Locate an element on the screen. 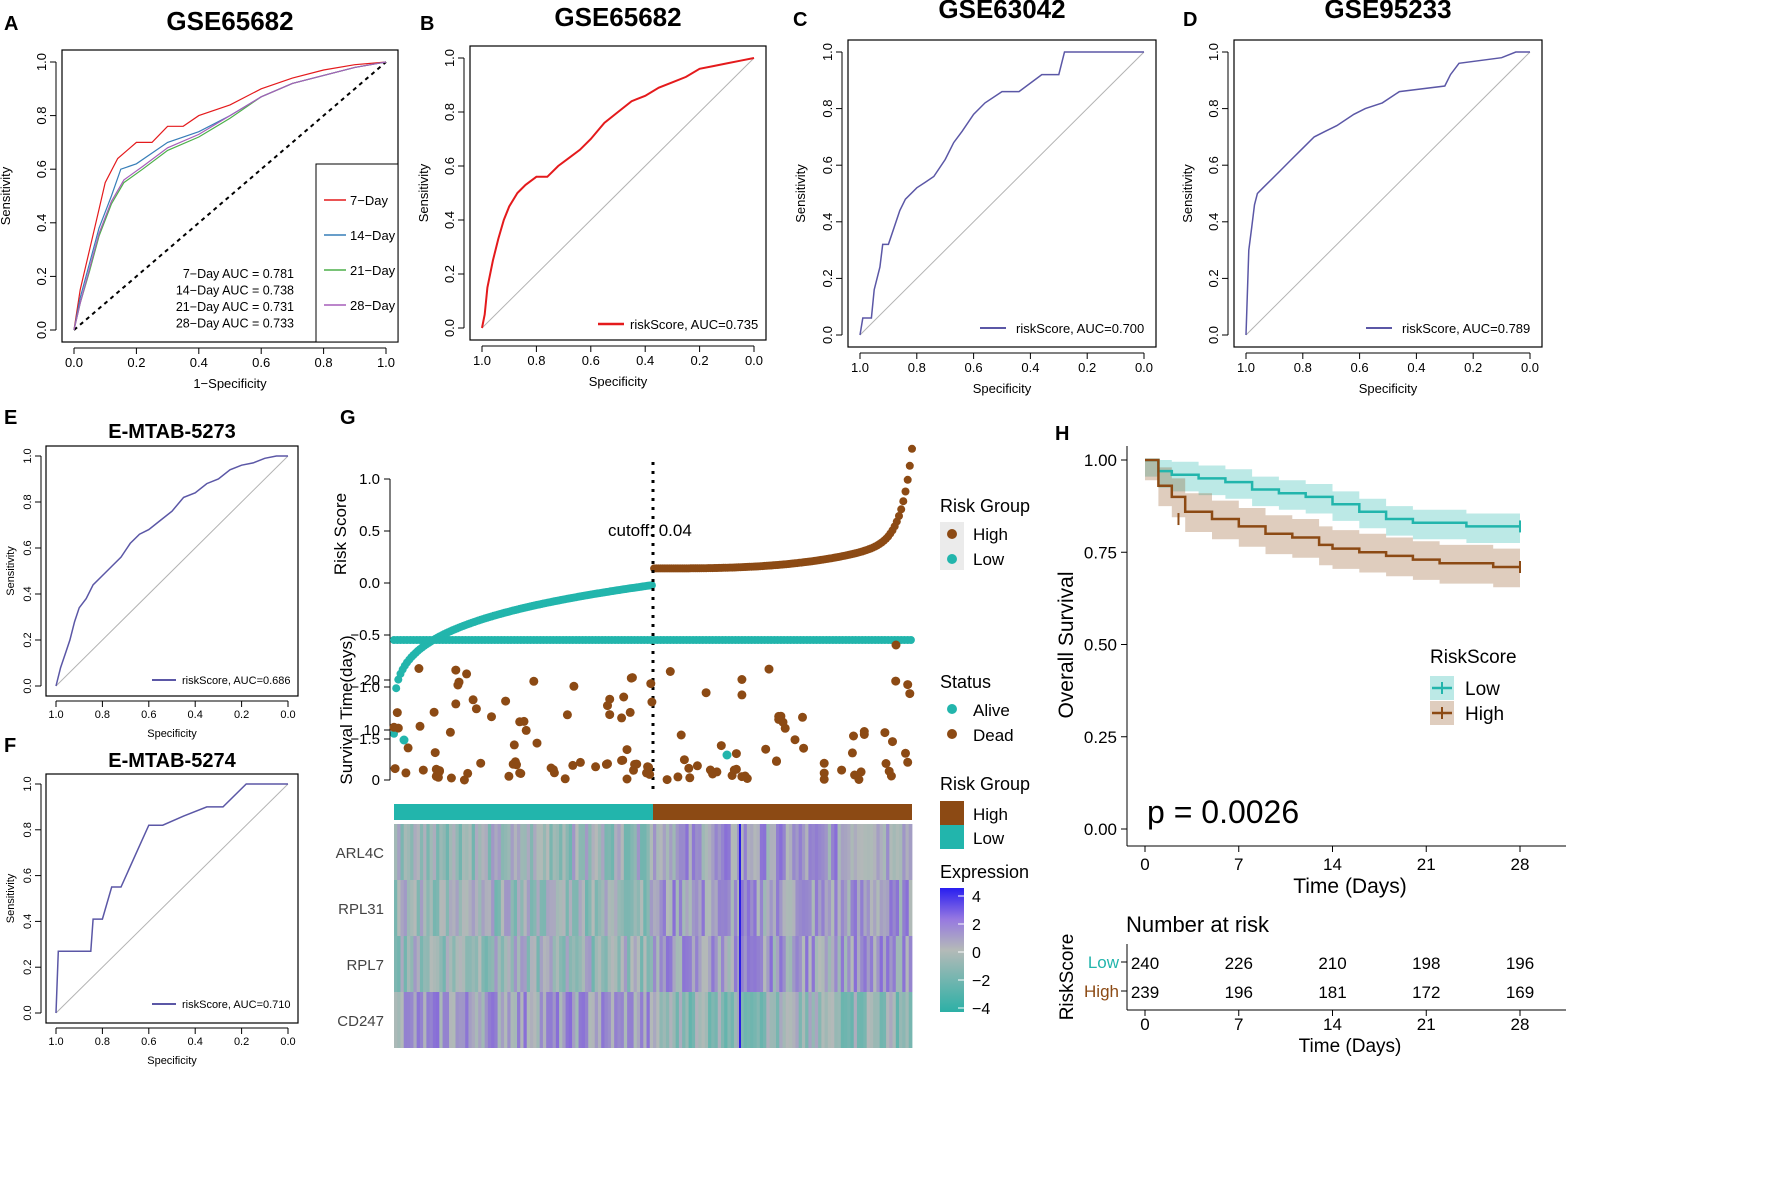 The height and width of the screenshot is (1204, 1772). legend-label: riskScore, AUC=0.710 is located at coordinates (236, 1005).